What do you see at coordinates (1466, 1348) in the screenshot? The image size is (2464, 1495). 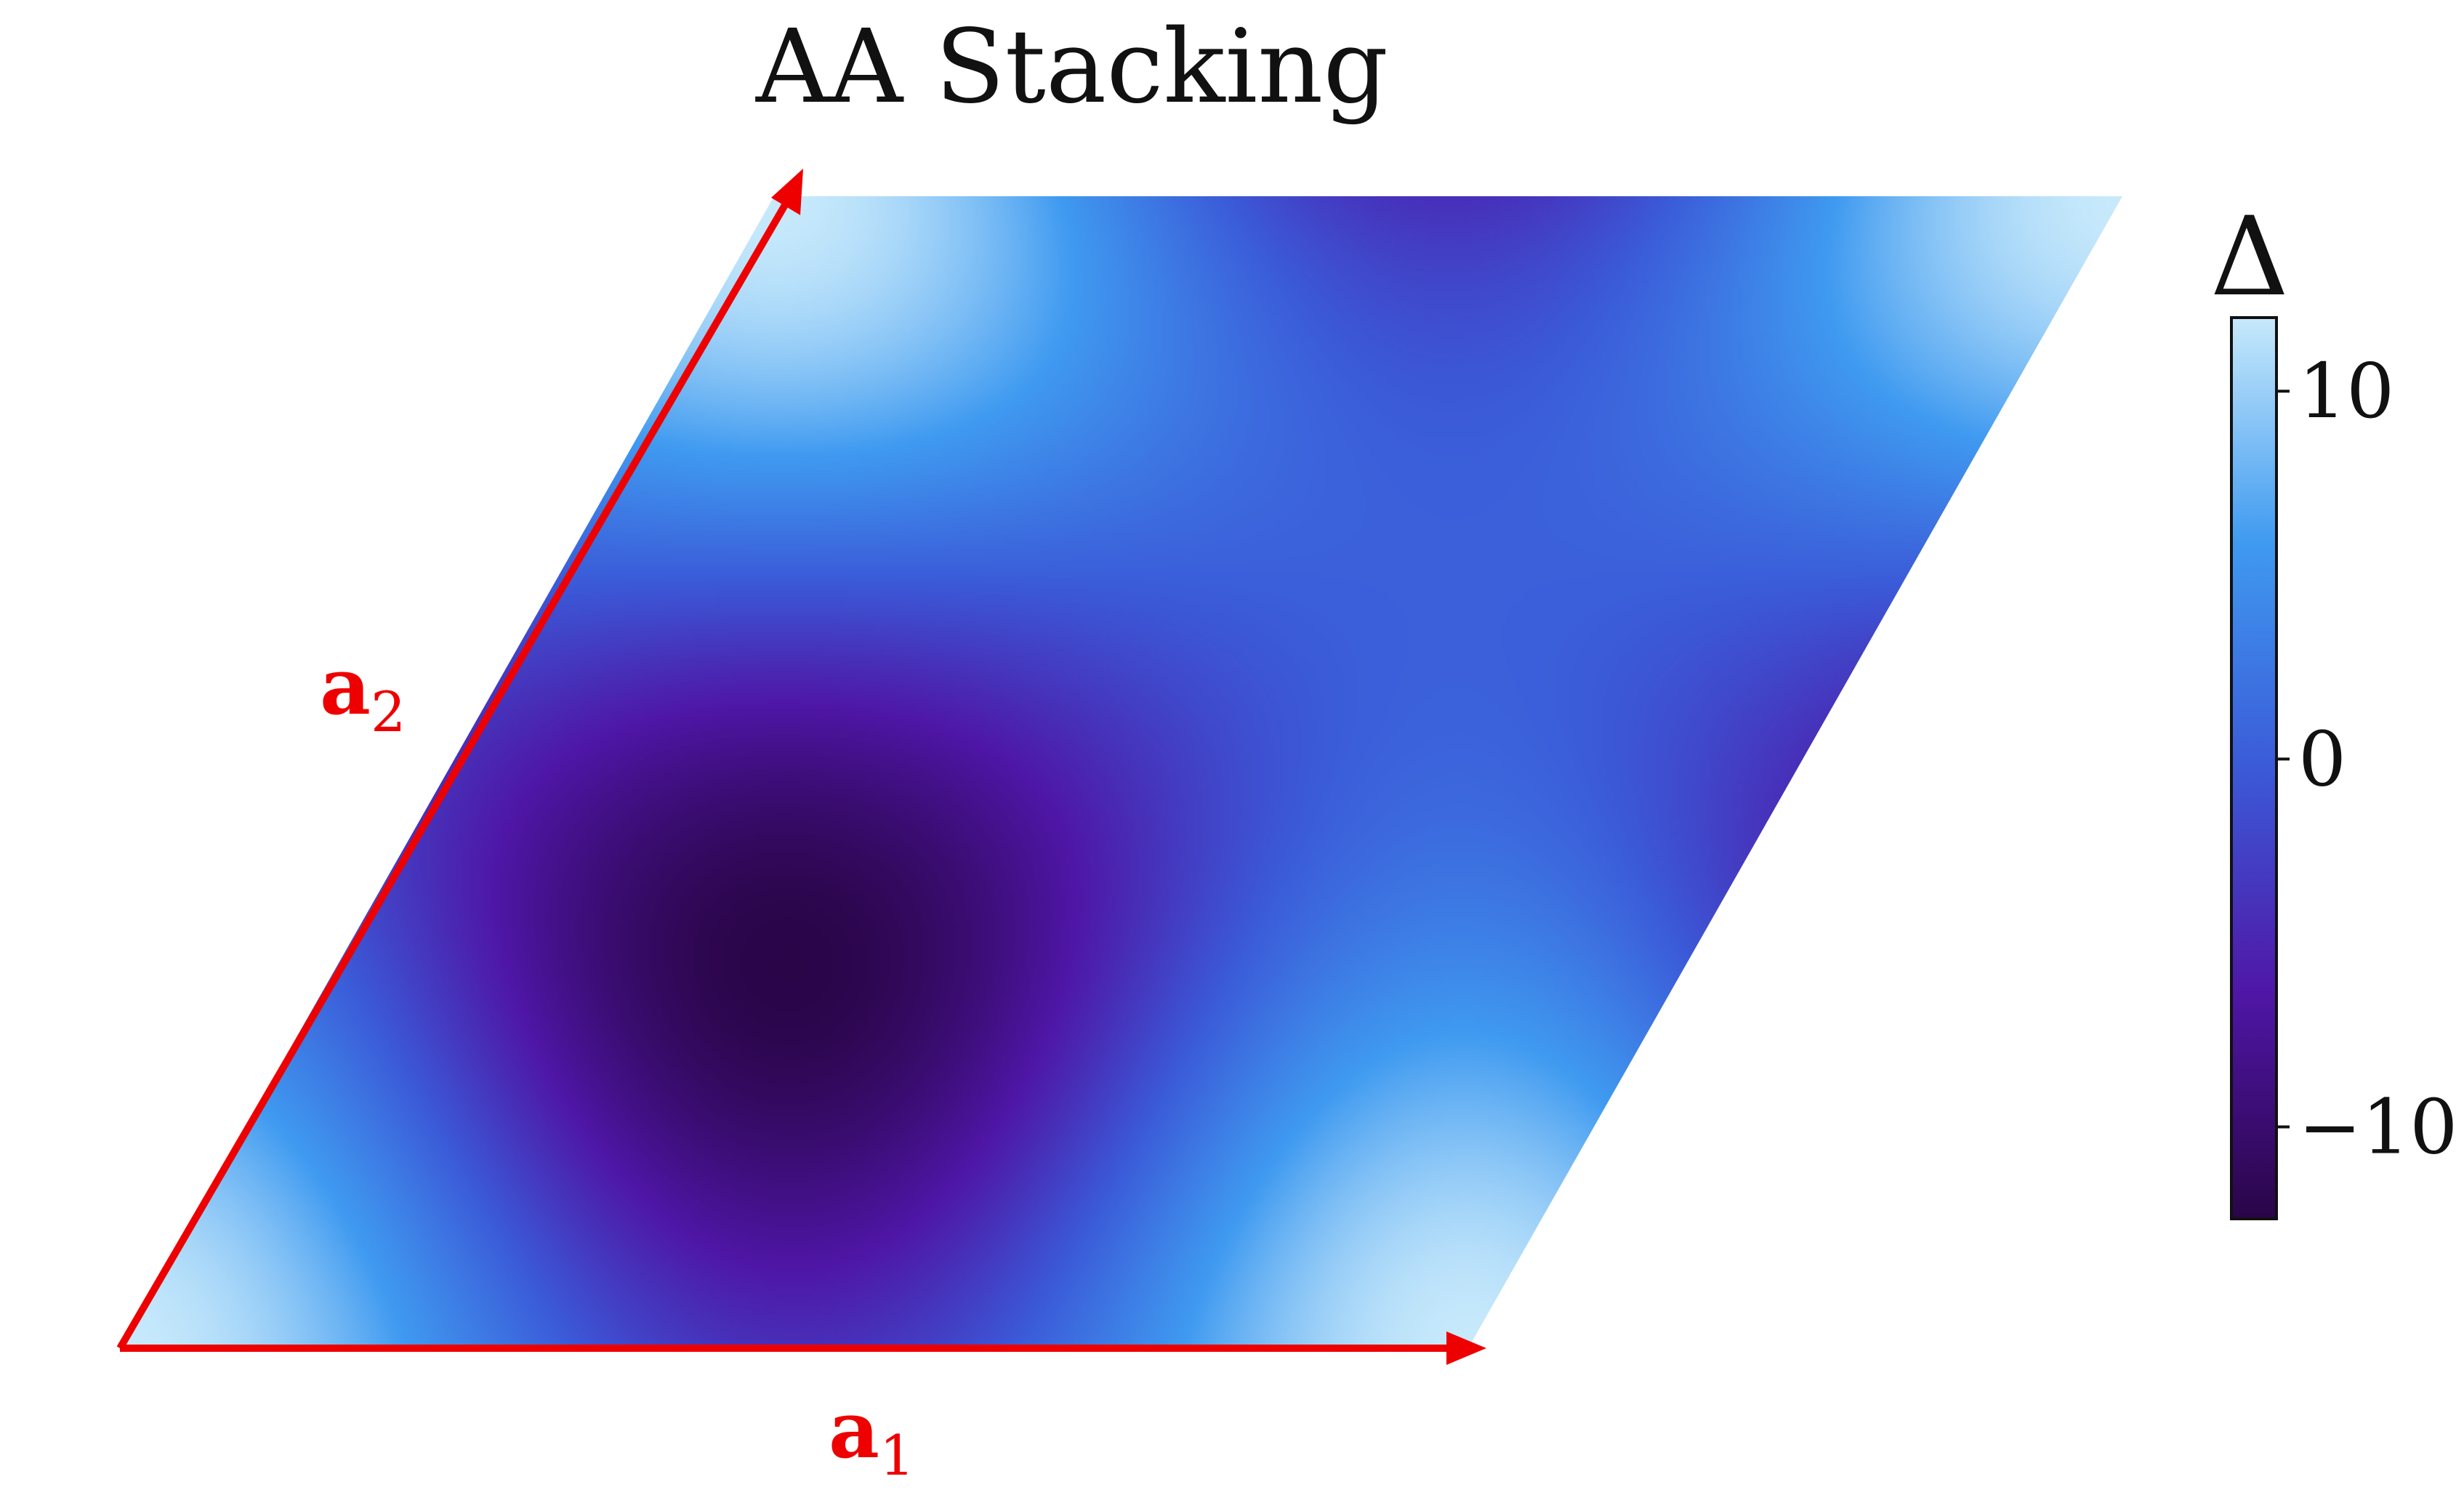 I see `vector-a1-arrowhead` at bounding box center [1466, 1348].